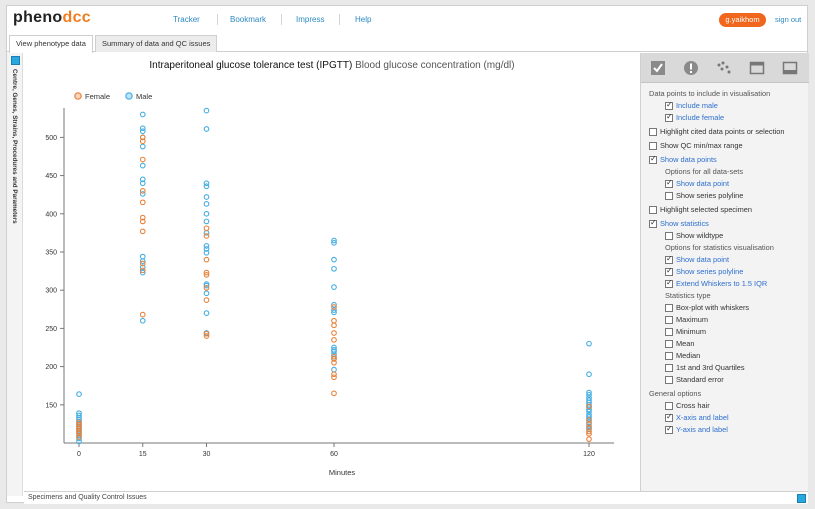  I want to click on option-label: X-axis and label, so click(702, 417).